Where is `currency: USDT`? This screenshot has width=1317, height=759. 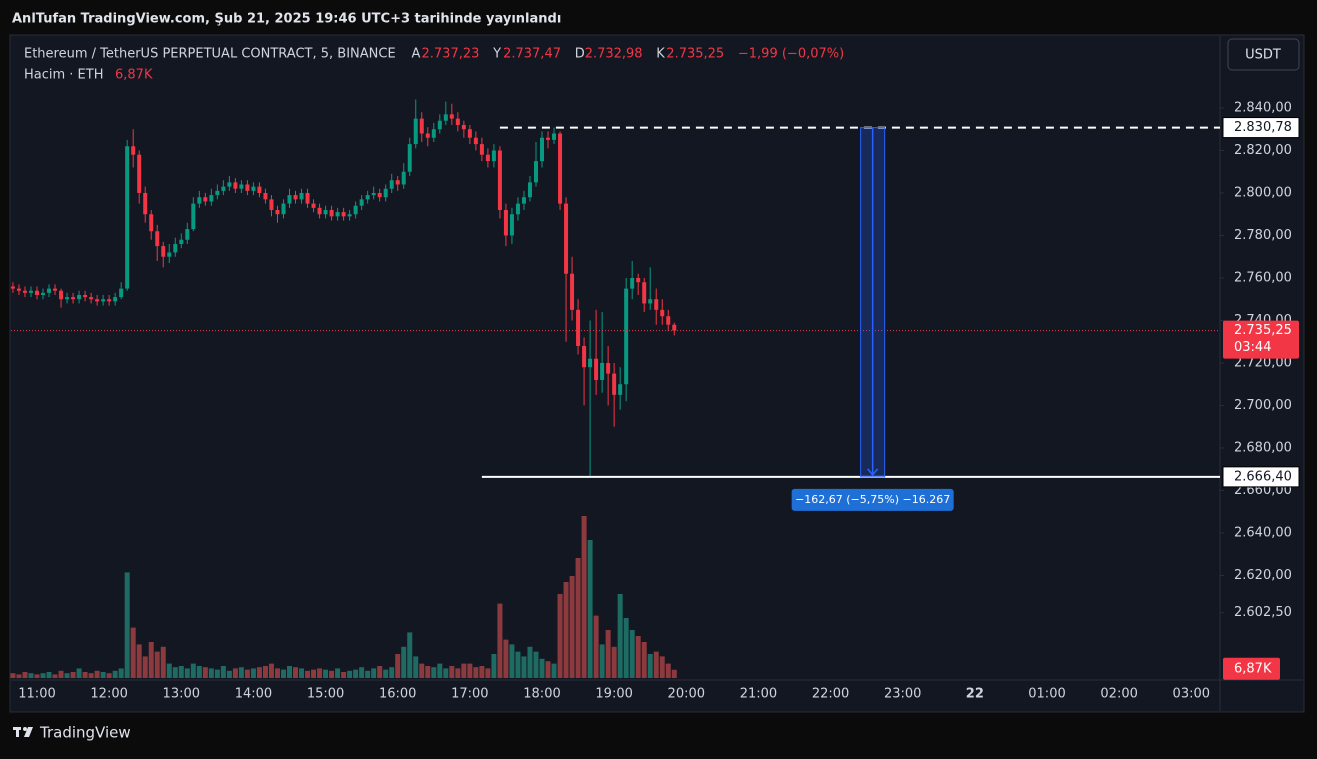
currency: USDT is located at coordinates (1263, 55).